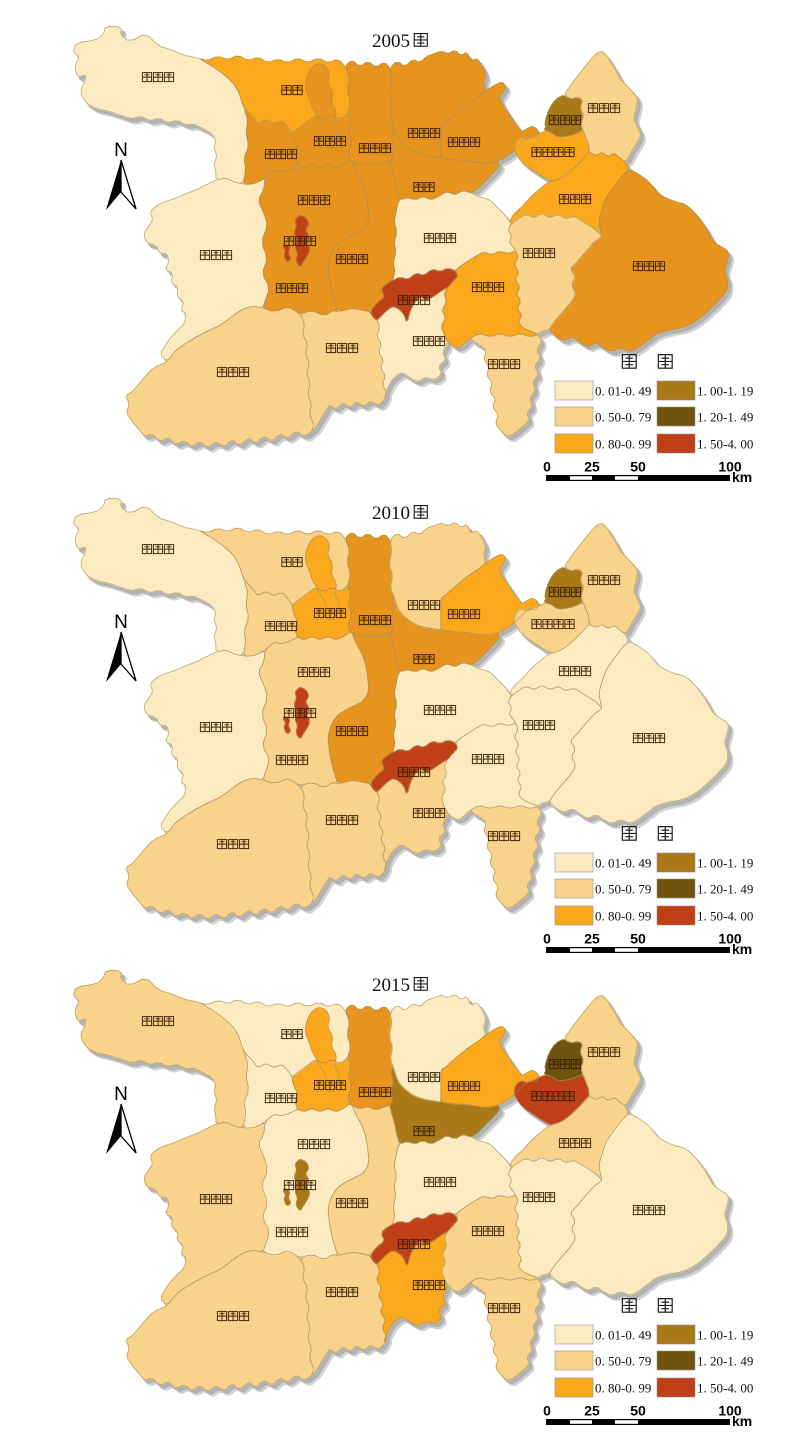  Describe the element at coordinates (391, 985) in the screenshot. I see `svg-text: 2015` at that location.